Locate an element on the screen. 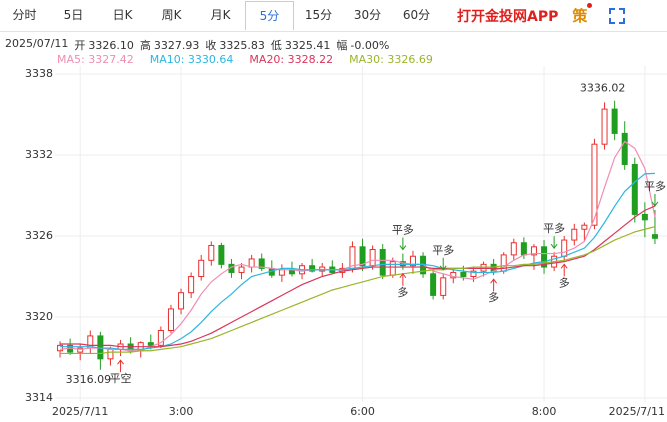  tab: 日K is located at coordinates (122, 15).